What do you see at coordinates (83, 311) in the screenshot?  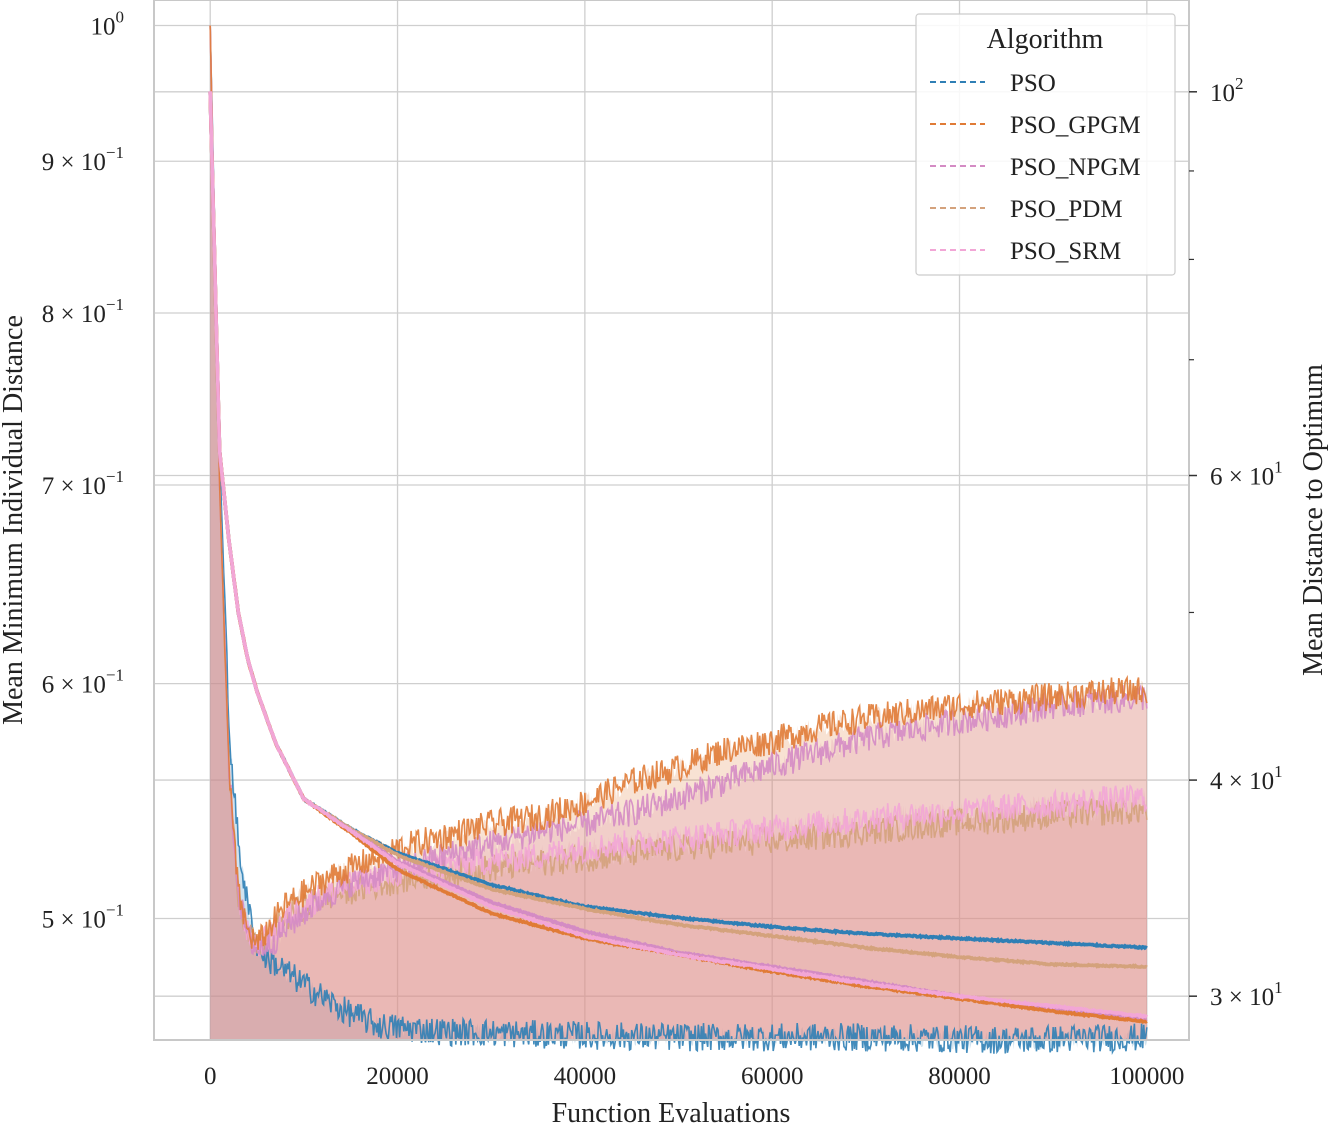 I see `left-y-tick-label: 8 × 10⁻¹` at bounding box center [83, 311].